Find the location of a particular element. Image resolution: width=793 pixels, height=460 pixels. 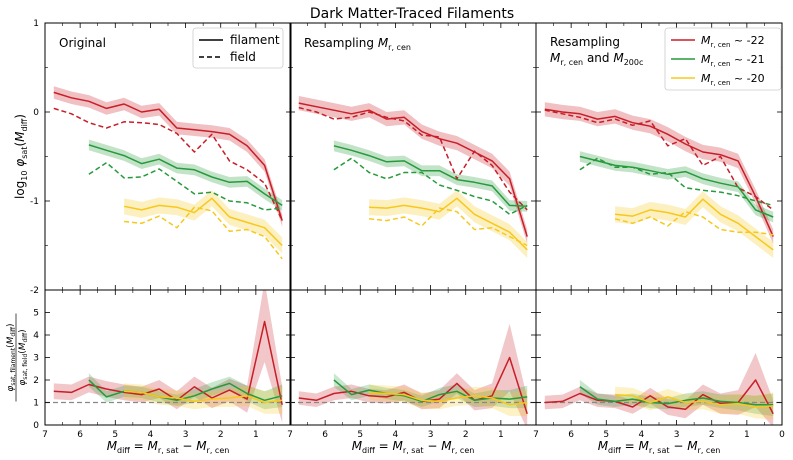

x-tick-label: 0 is located at coordinates (782, 435).